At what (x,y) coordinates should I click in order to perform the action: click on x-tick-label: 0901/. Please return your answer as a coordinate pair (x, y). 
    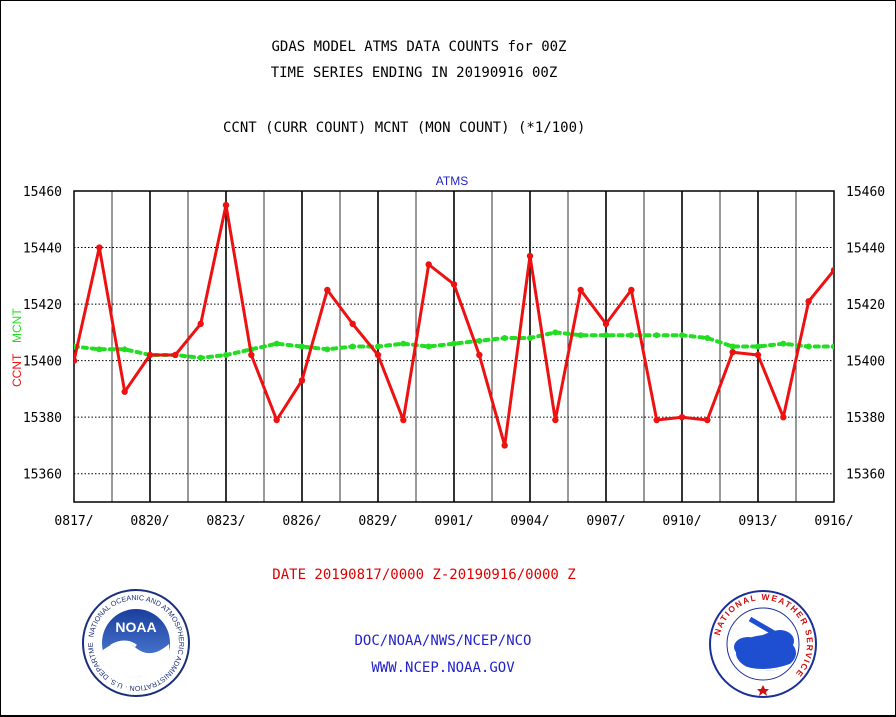
    Looking at the image, I should click on (453, 521).